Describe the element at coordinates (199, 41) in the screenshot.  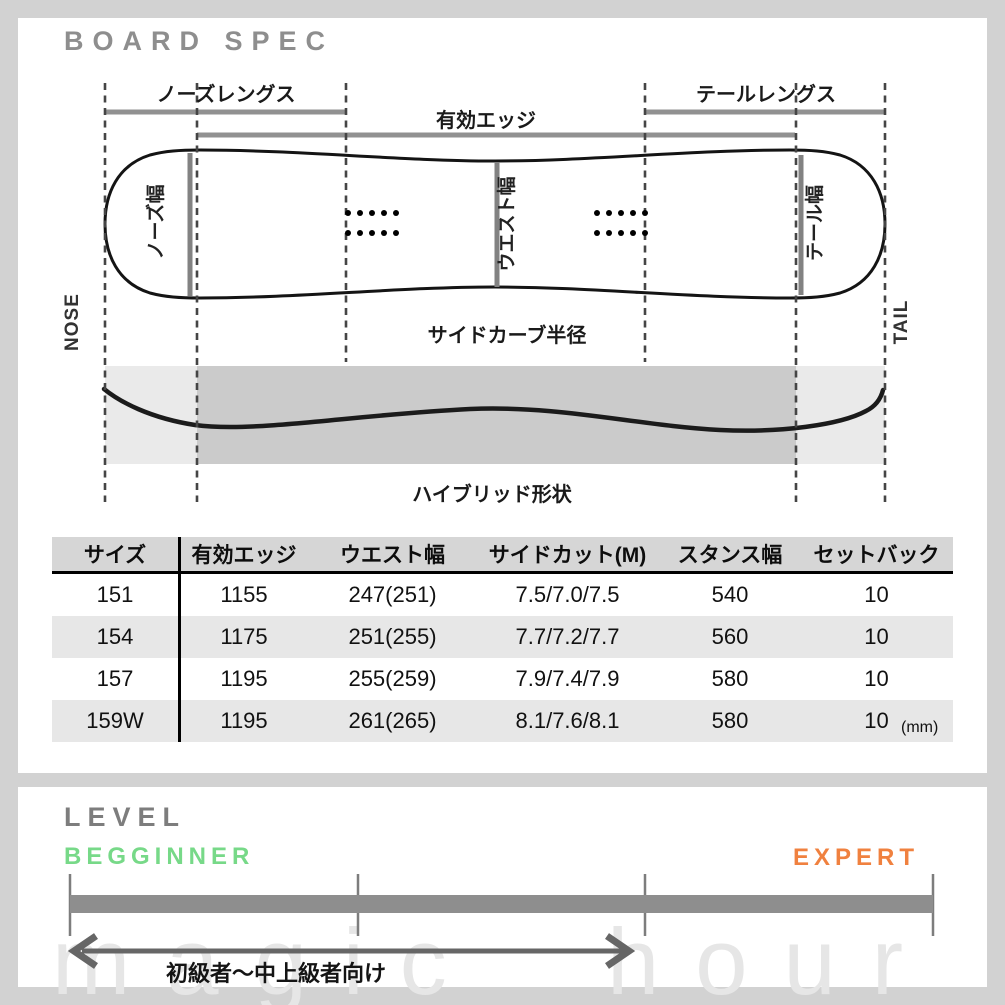
I see `board-spec-heading: BOARD SPEC` at that location.